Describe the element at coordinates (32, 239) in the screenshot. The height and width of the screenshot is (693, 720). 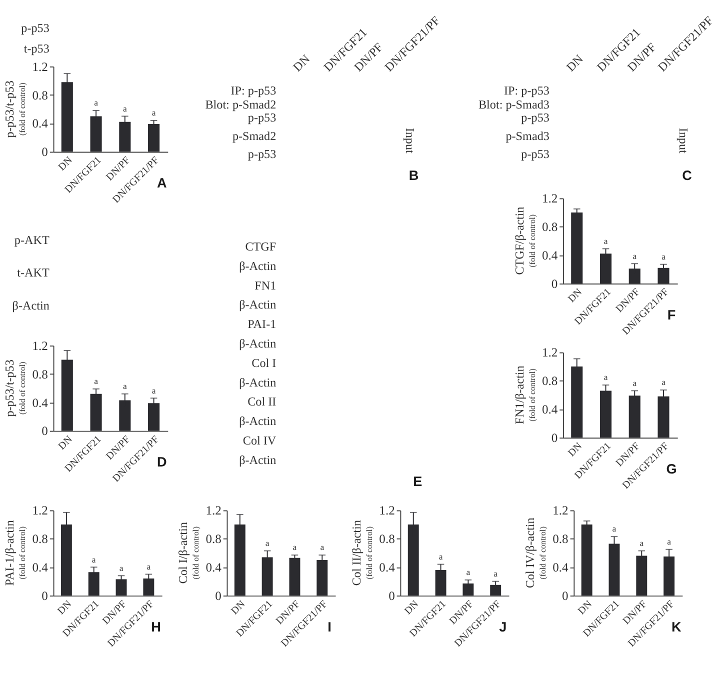
I see `text: p-AKT` at that location.